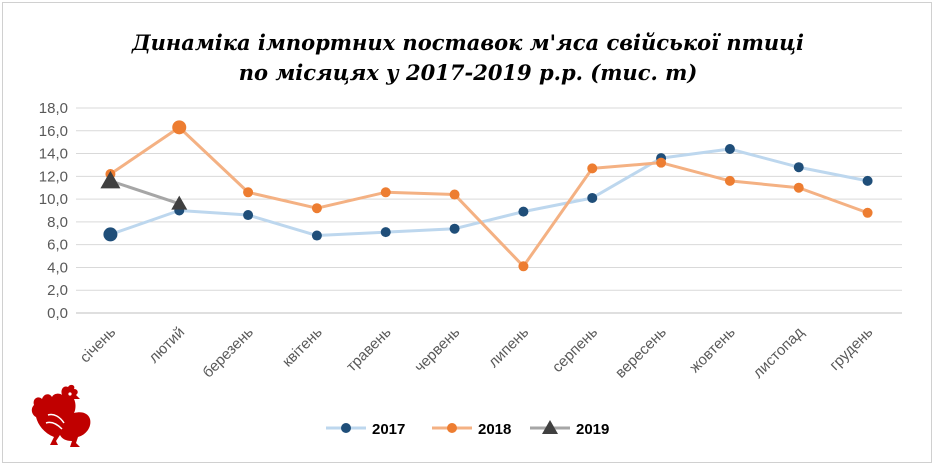 The image size is (936, 467). Describe the element at coordinates (851, 349) in the screenshot. I see `x-tick-label: грудень` at that location.